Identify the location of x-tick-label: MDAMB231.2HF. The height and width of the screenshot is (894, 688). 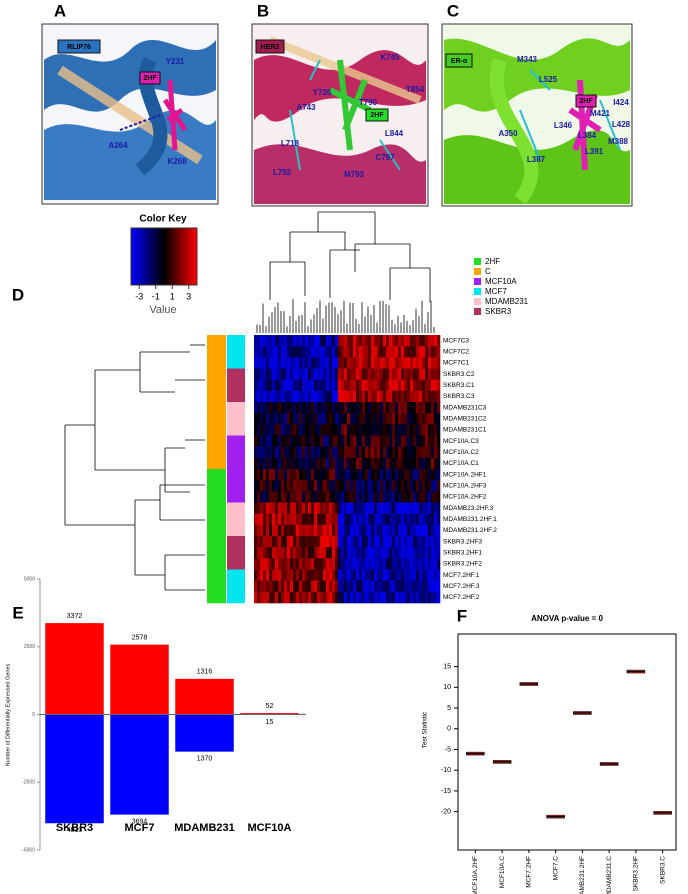
(582, 875).